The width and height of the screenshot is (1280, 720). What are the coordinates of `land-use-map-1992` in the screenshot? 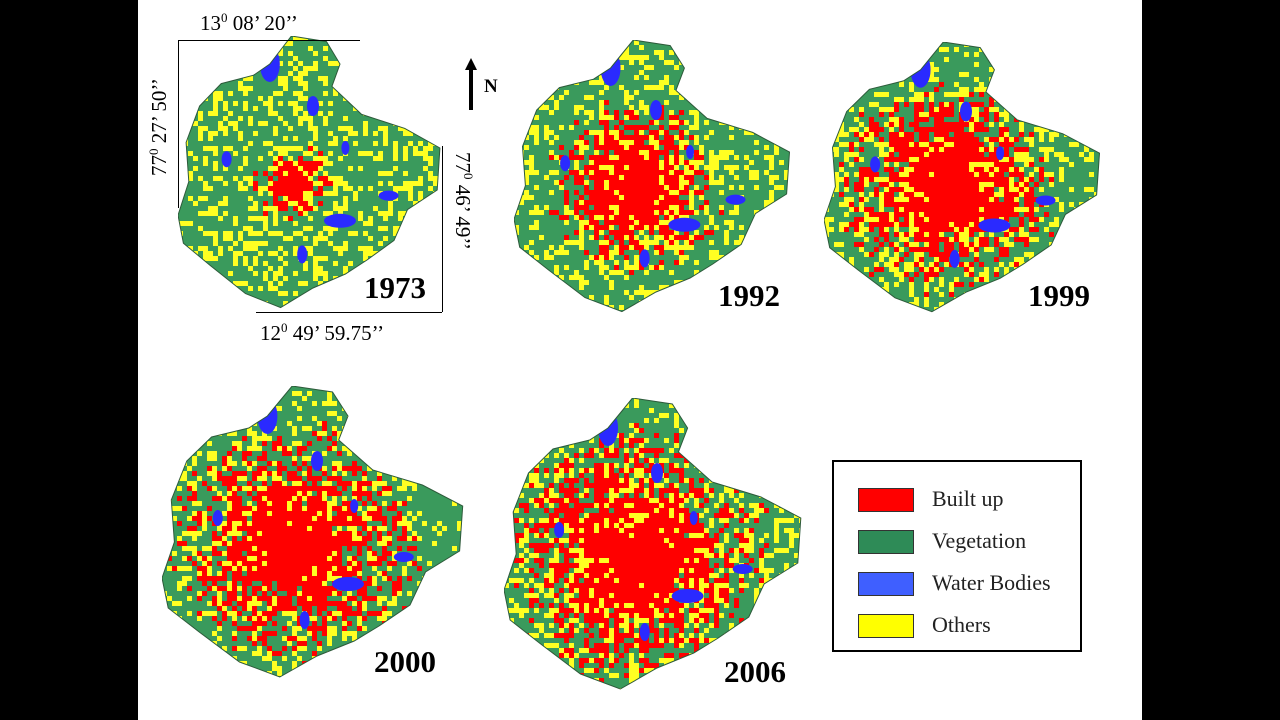 It's located at (652, 176).